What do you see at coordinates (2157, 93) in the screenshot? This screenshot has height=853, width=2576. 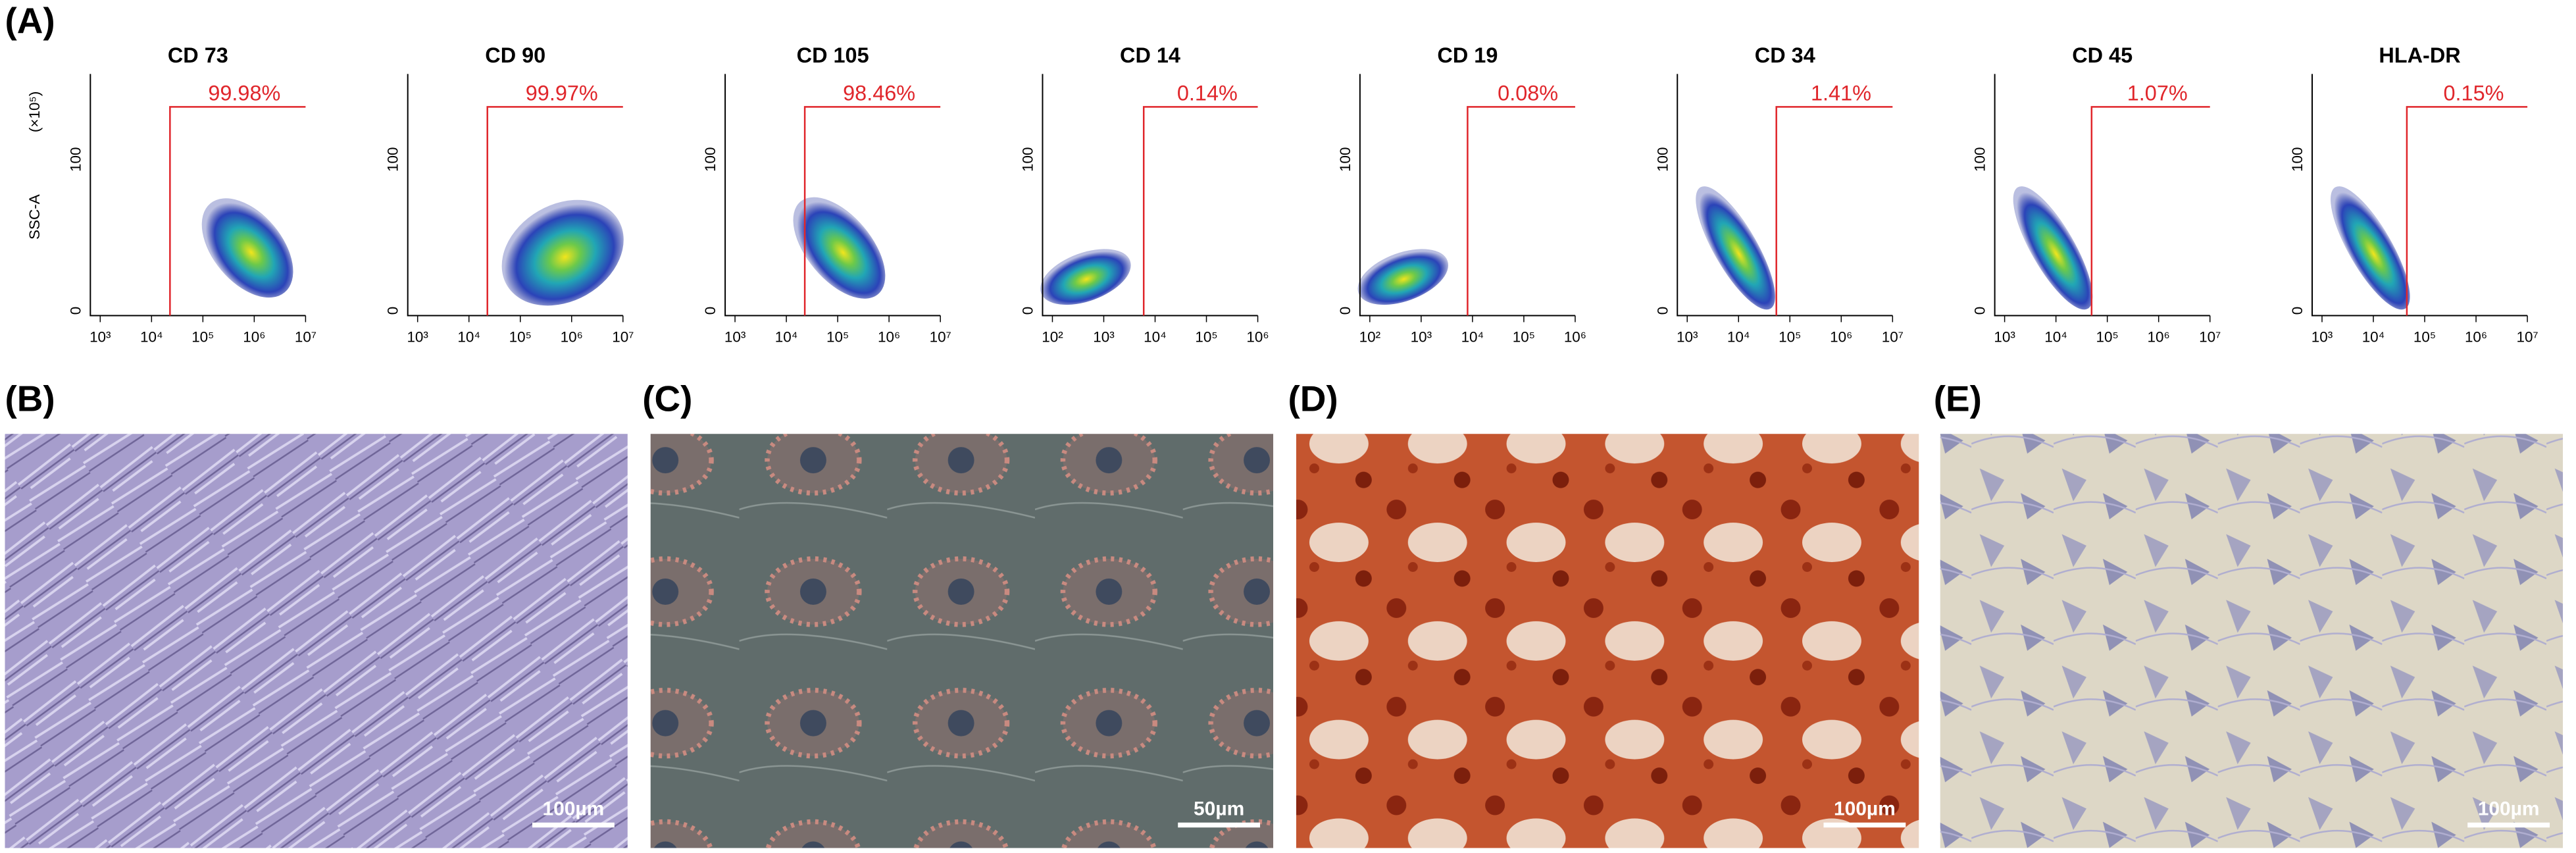 I see `gate-percent: 1.07%` at bounding box center [2157, 93].